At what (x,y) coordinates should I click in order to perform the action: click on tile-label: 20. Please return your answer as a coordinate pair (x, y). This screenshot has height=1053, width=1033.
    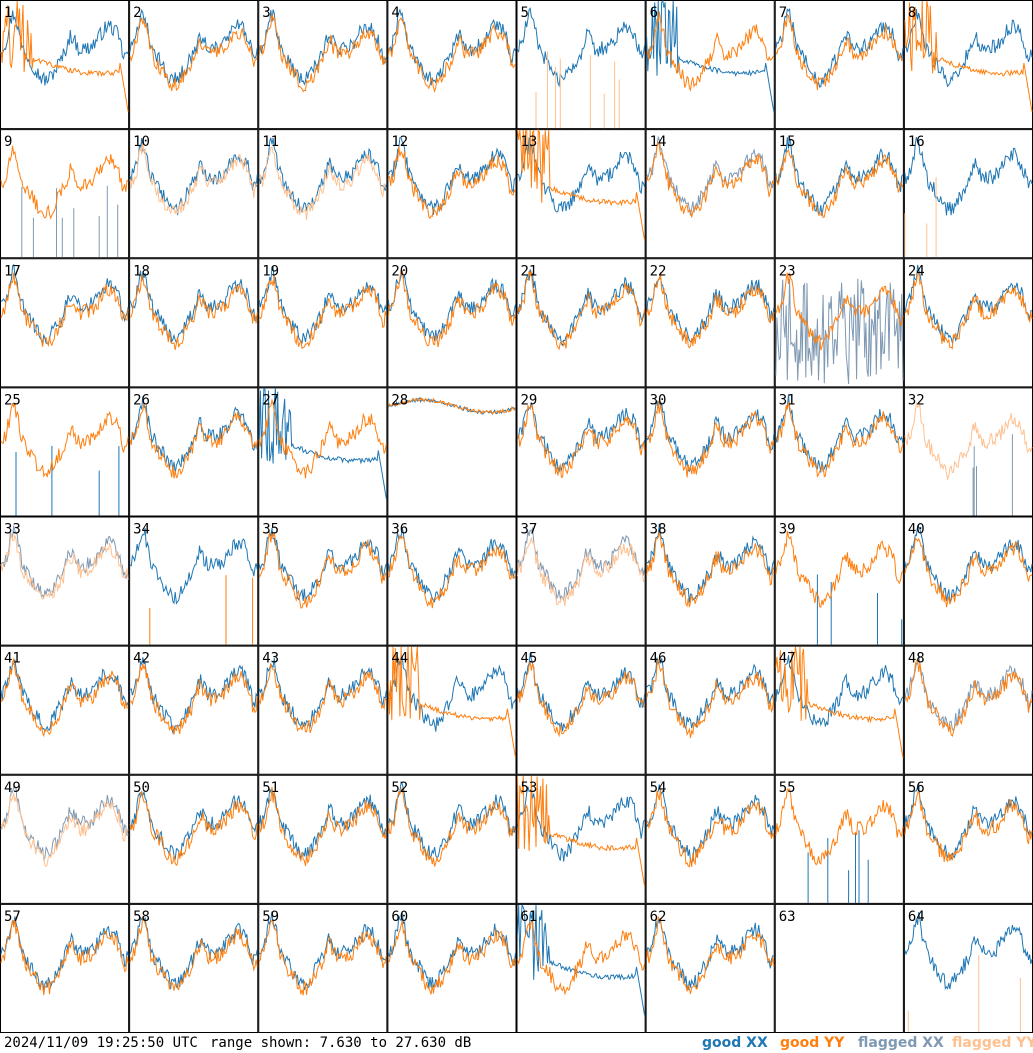
    Looking at the image, I should click on (399, 271).